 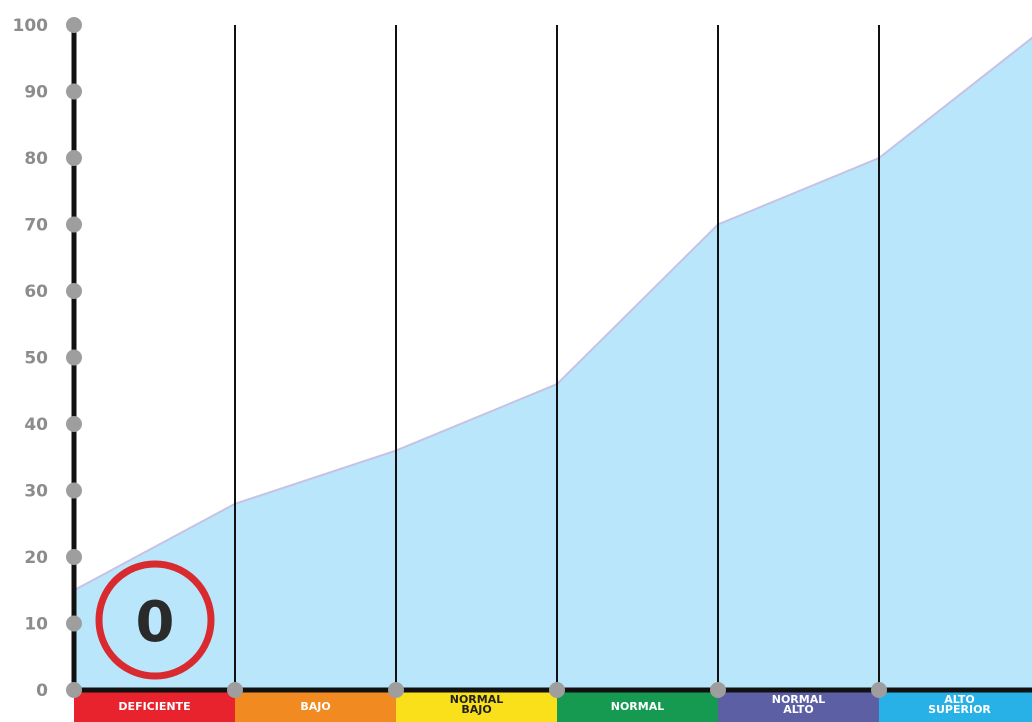 I want to click on y-tick-label: 0, so click(x=42, y=691).